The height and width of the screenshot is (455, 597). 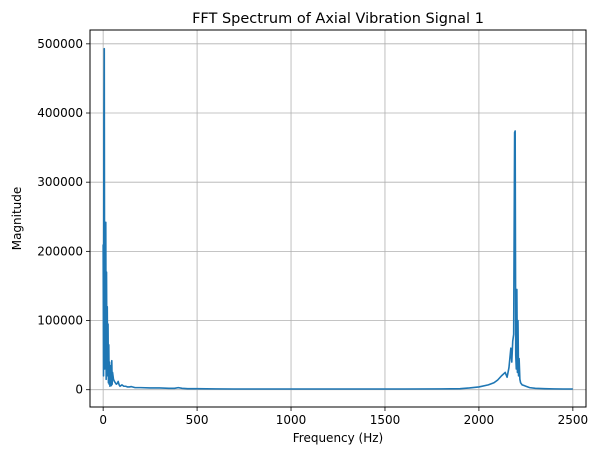 I want to click on x-tick-label: 2000, so click(x=479, y=420).